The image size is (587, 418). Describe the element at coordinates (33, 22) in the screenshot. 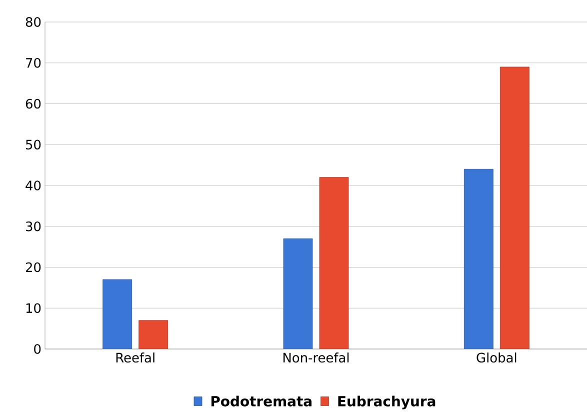

I see `y-tick-label: 80` at that location.